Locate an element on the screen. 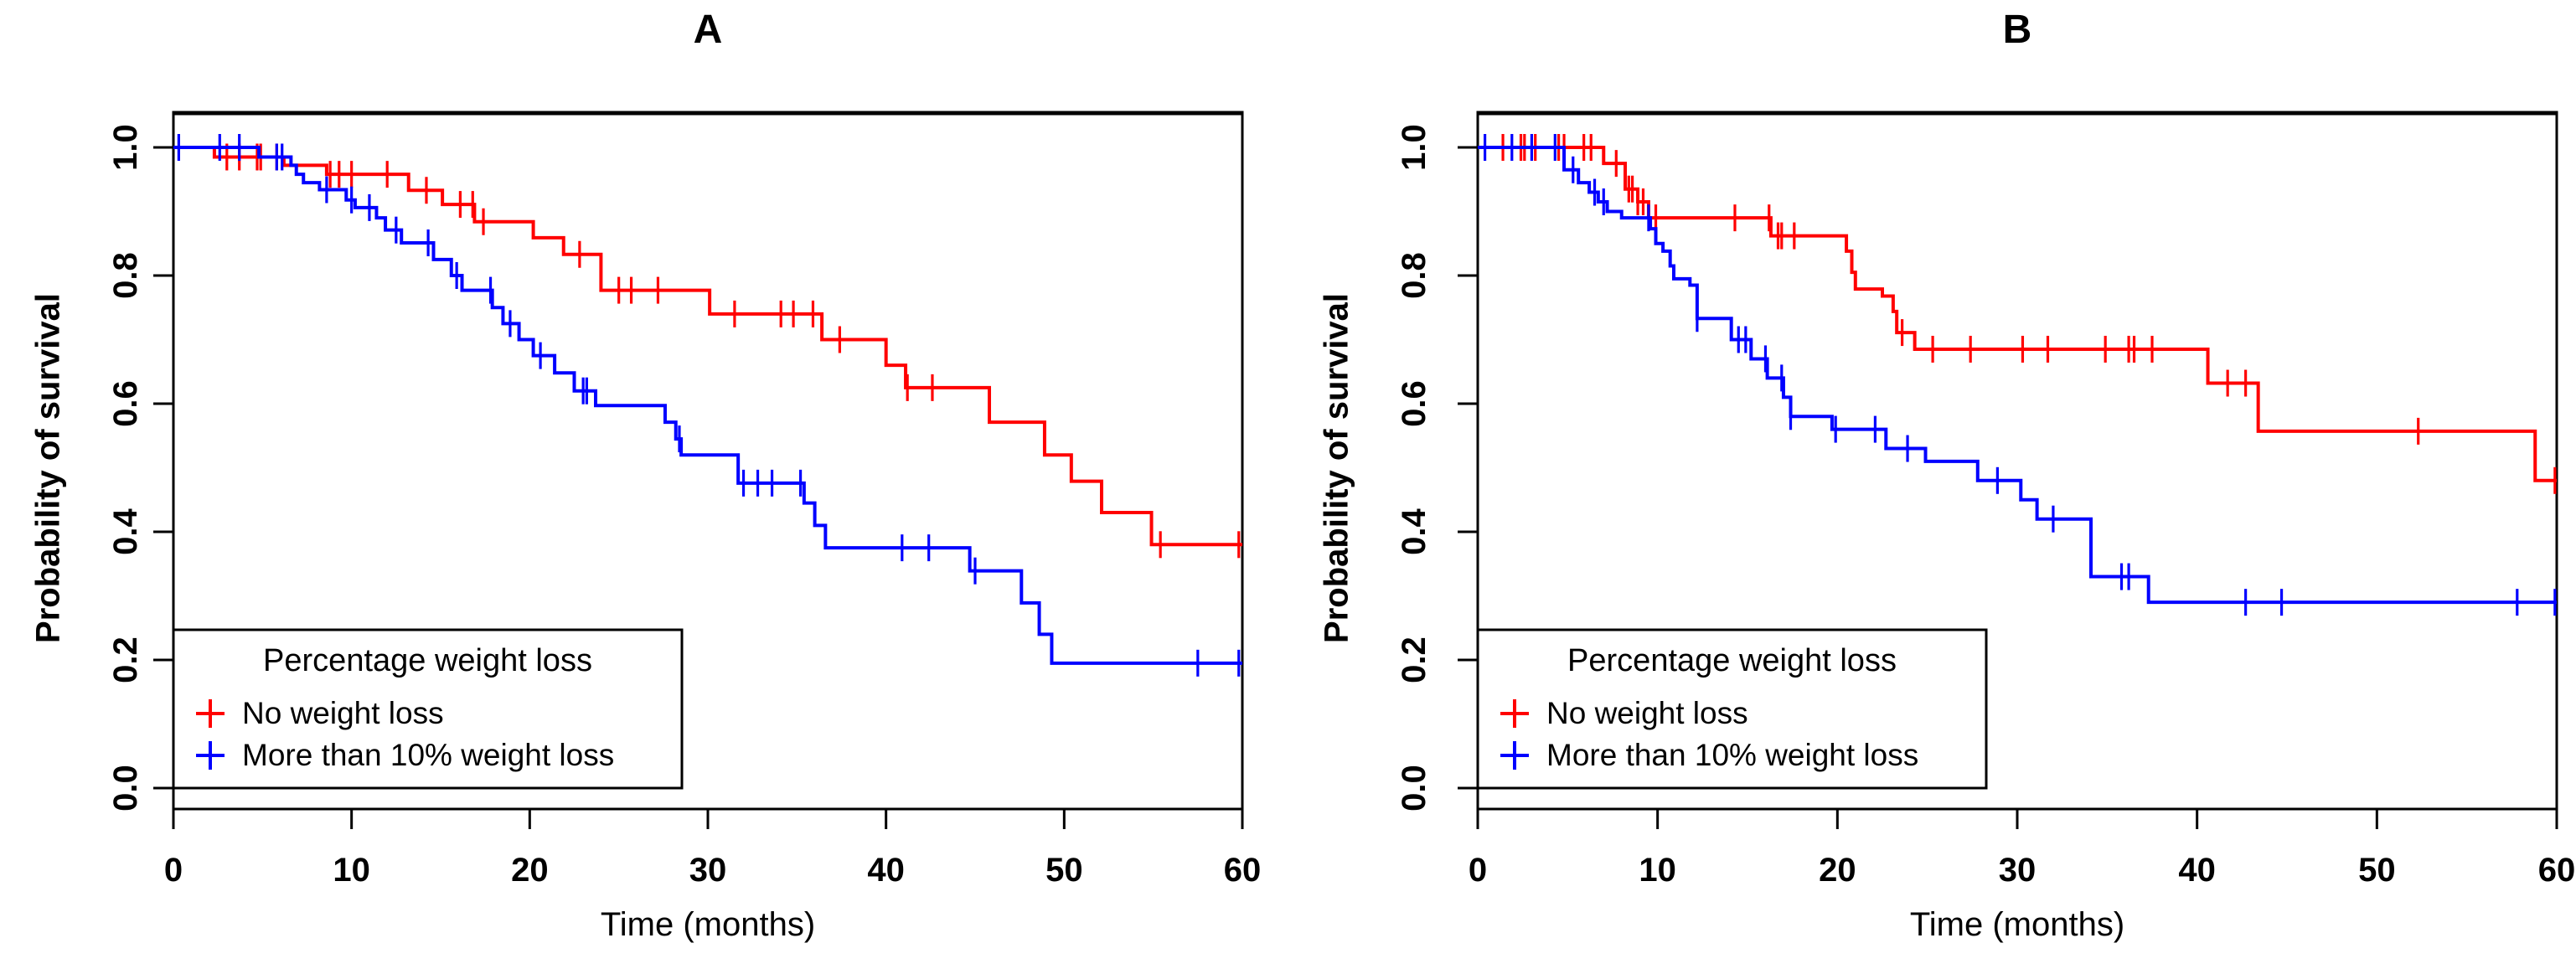 This screenshot has width=2576, height=974. panel-b-title: B is located at coordinates (2017, 30).